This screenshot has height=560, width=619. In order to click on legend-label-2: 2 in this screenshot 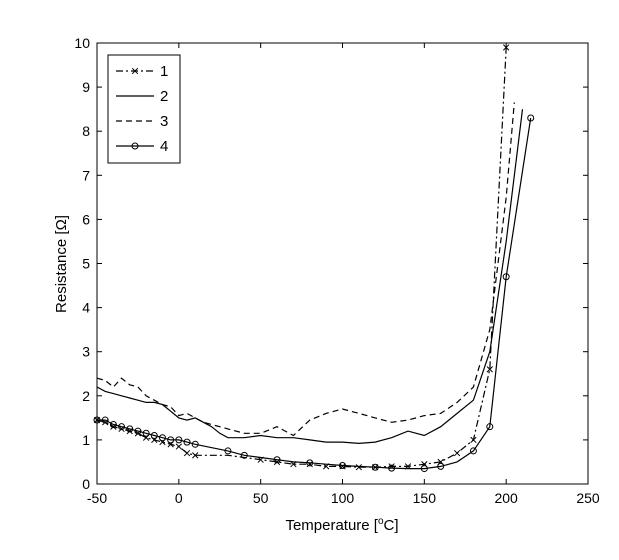, I will do `click(164, 96)`.